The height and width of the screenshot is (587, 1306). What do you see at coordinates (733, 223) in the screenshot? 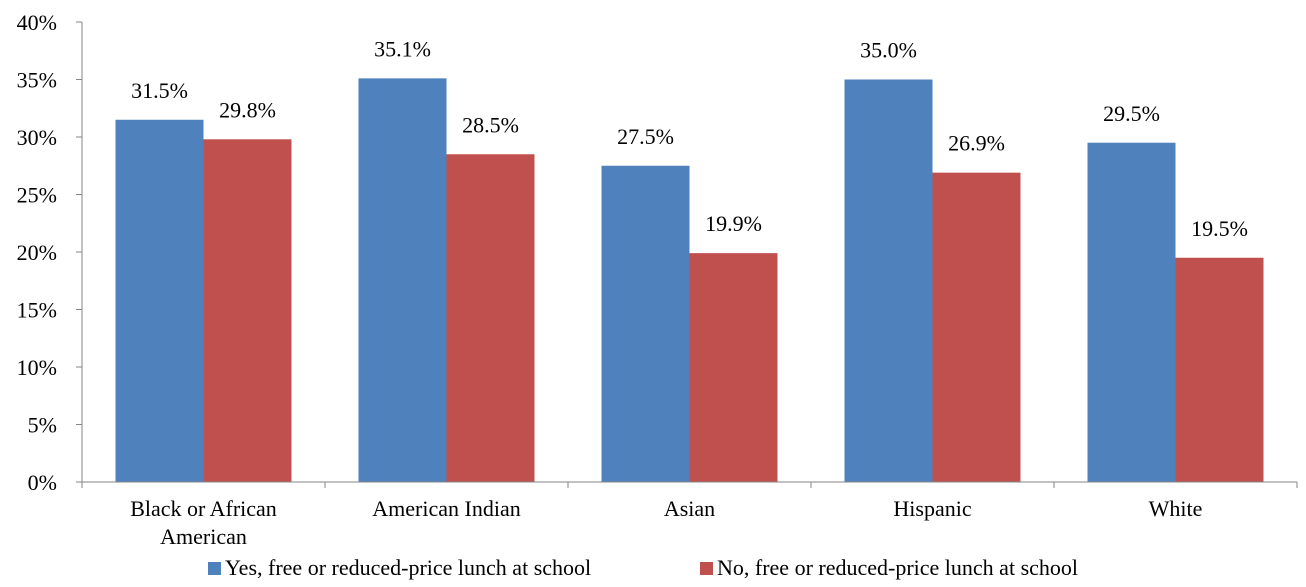
I see `data-label-series-2-category-3: 19.9%` at bounding box center [733, 223].